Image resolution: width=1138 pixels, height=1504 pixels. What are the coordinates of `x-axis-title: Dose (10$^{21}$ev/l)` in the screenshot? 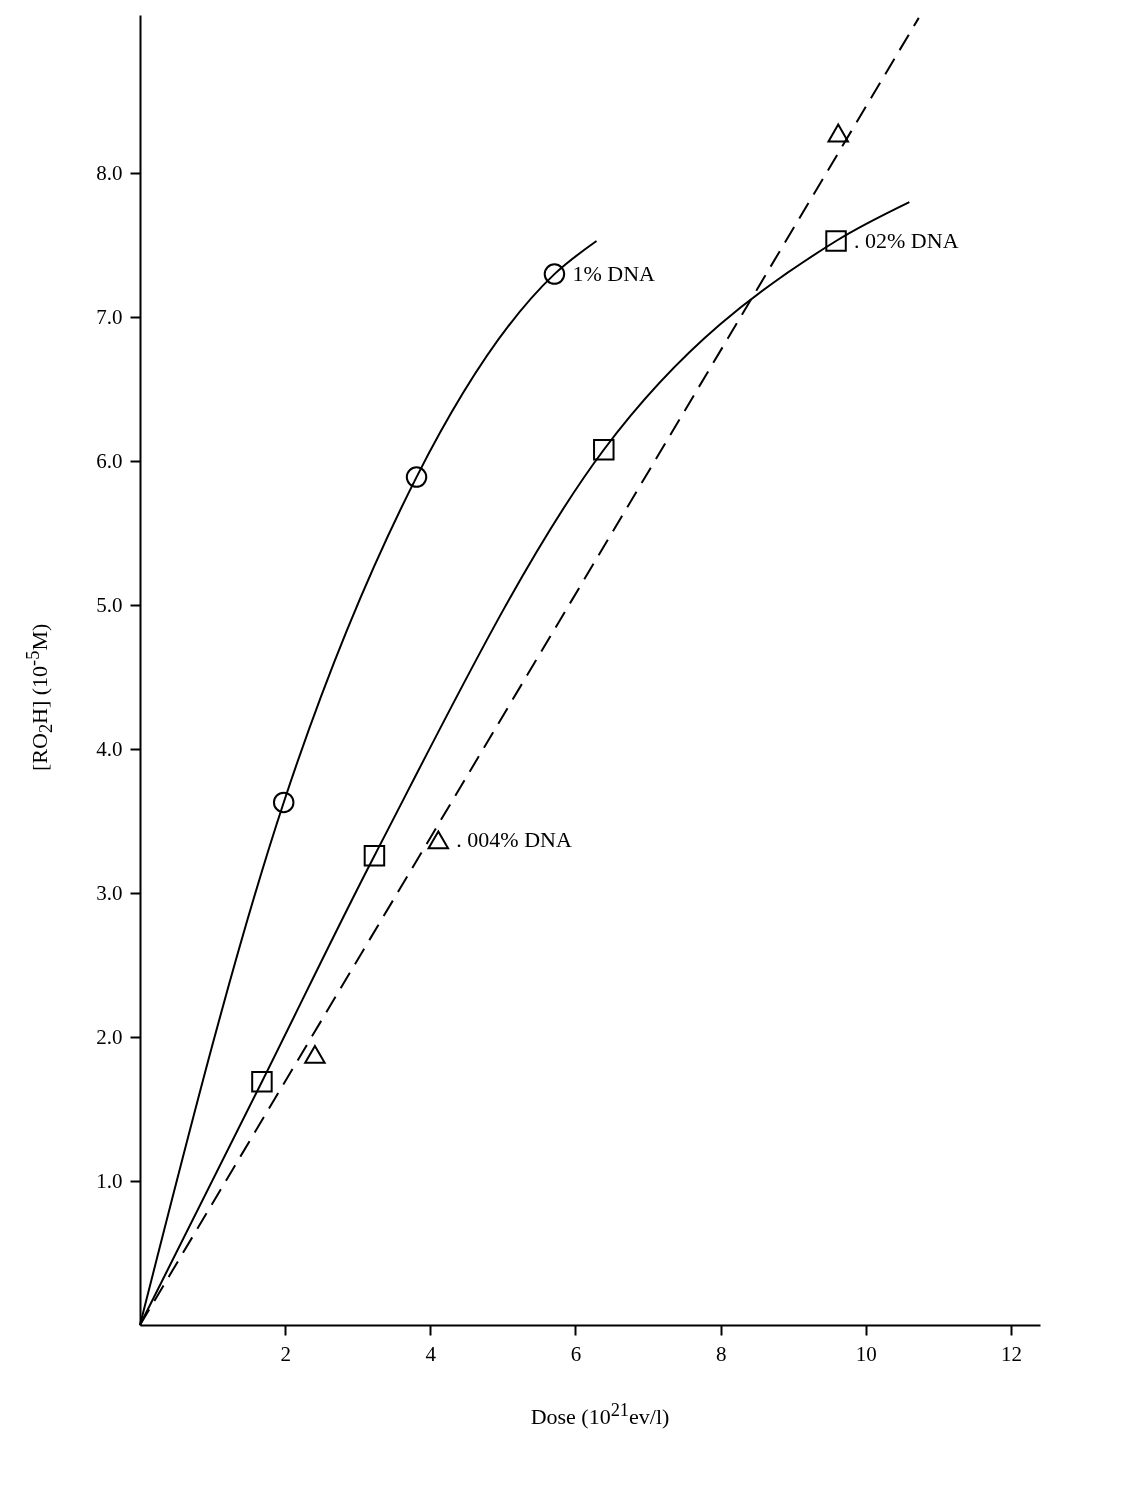 It's located at (600, 1415).